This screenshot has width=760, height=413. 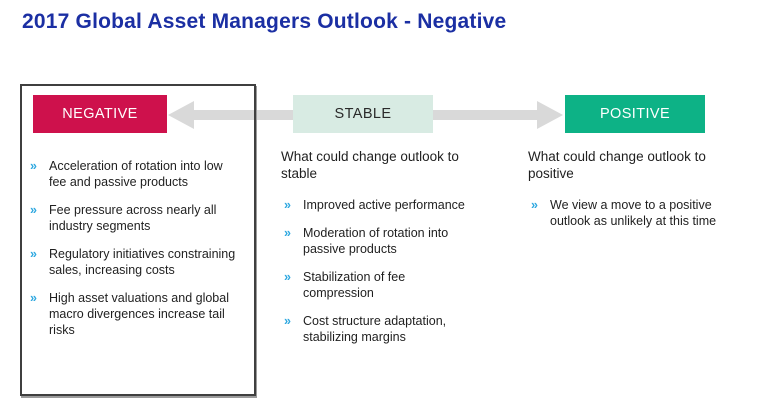 I want to click on negative-status-label: NEGATIVE, so click(x=100, y=114).